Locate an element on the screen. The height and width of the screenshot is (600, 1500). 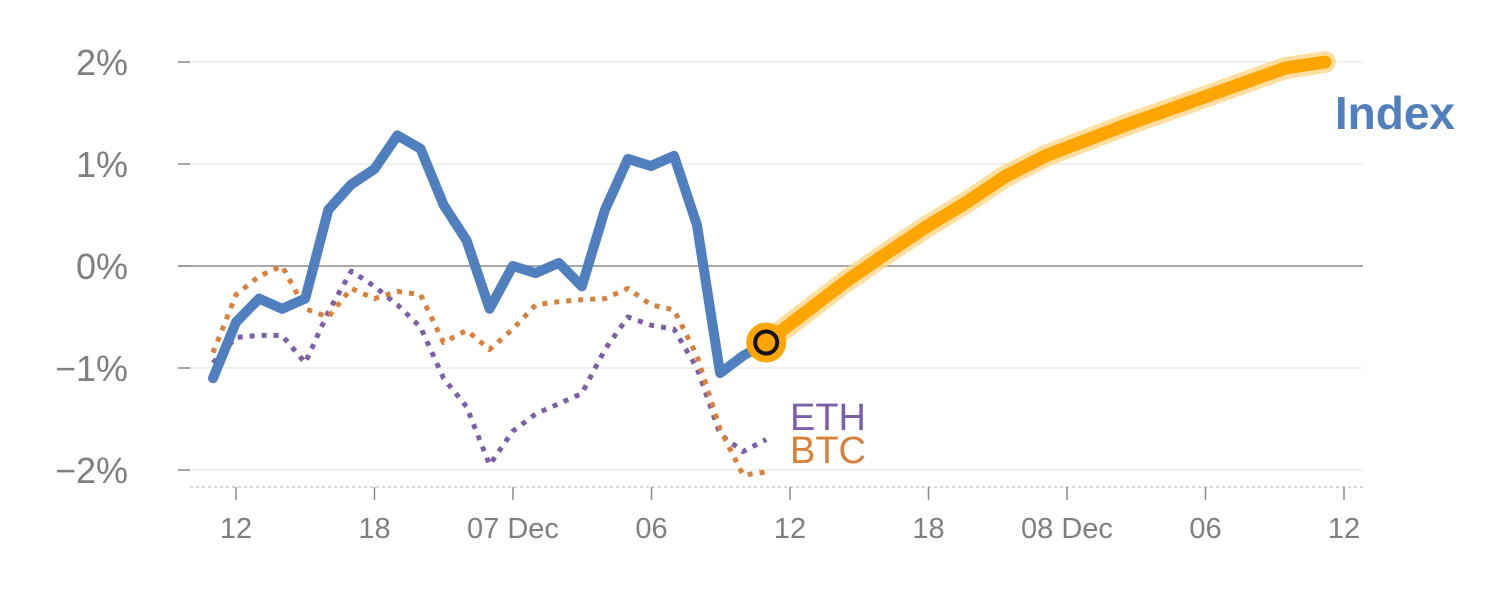
series-line-eth is located at coordinates (489, 368).